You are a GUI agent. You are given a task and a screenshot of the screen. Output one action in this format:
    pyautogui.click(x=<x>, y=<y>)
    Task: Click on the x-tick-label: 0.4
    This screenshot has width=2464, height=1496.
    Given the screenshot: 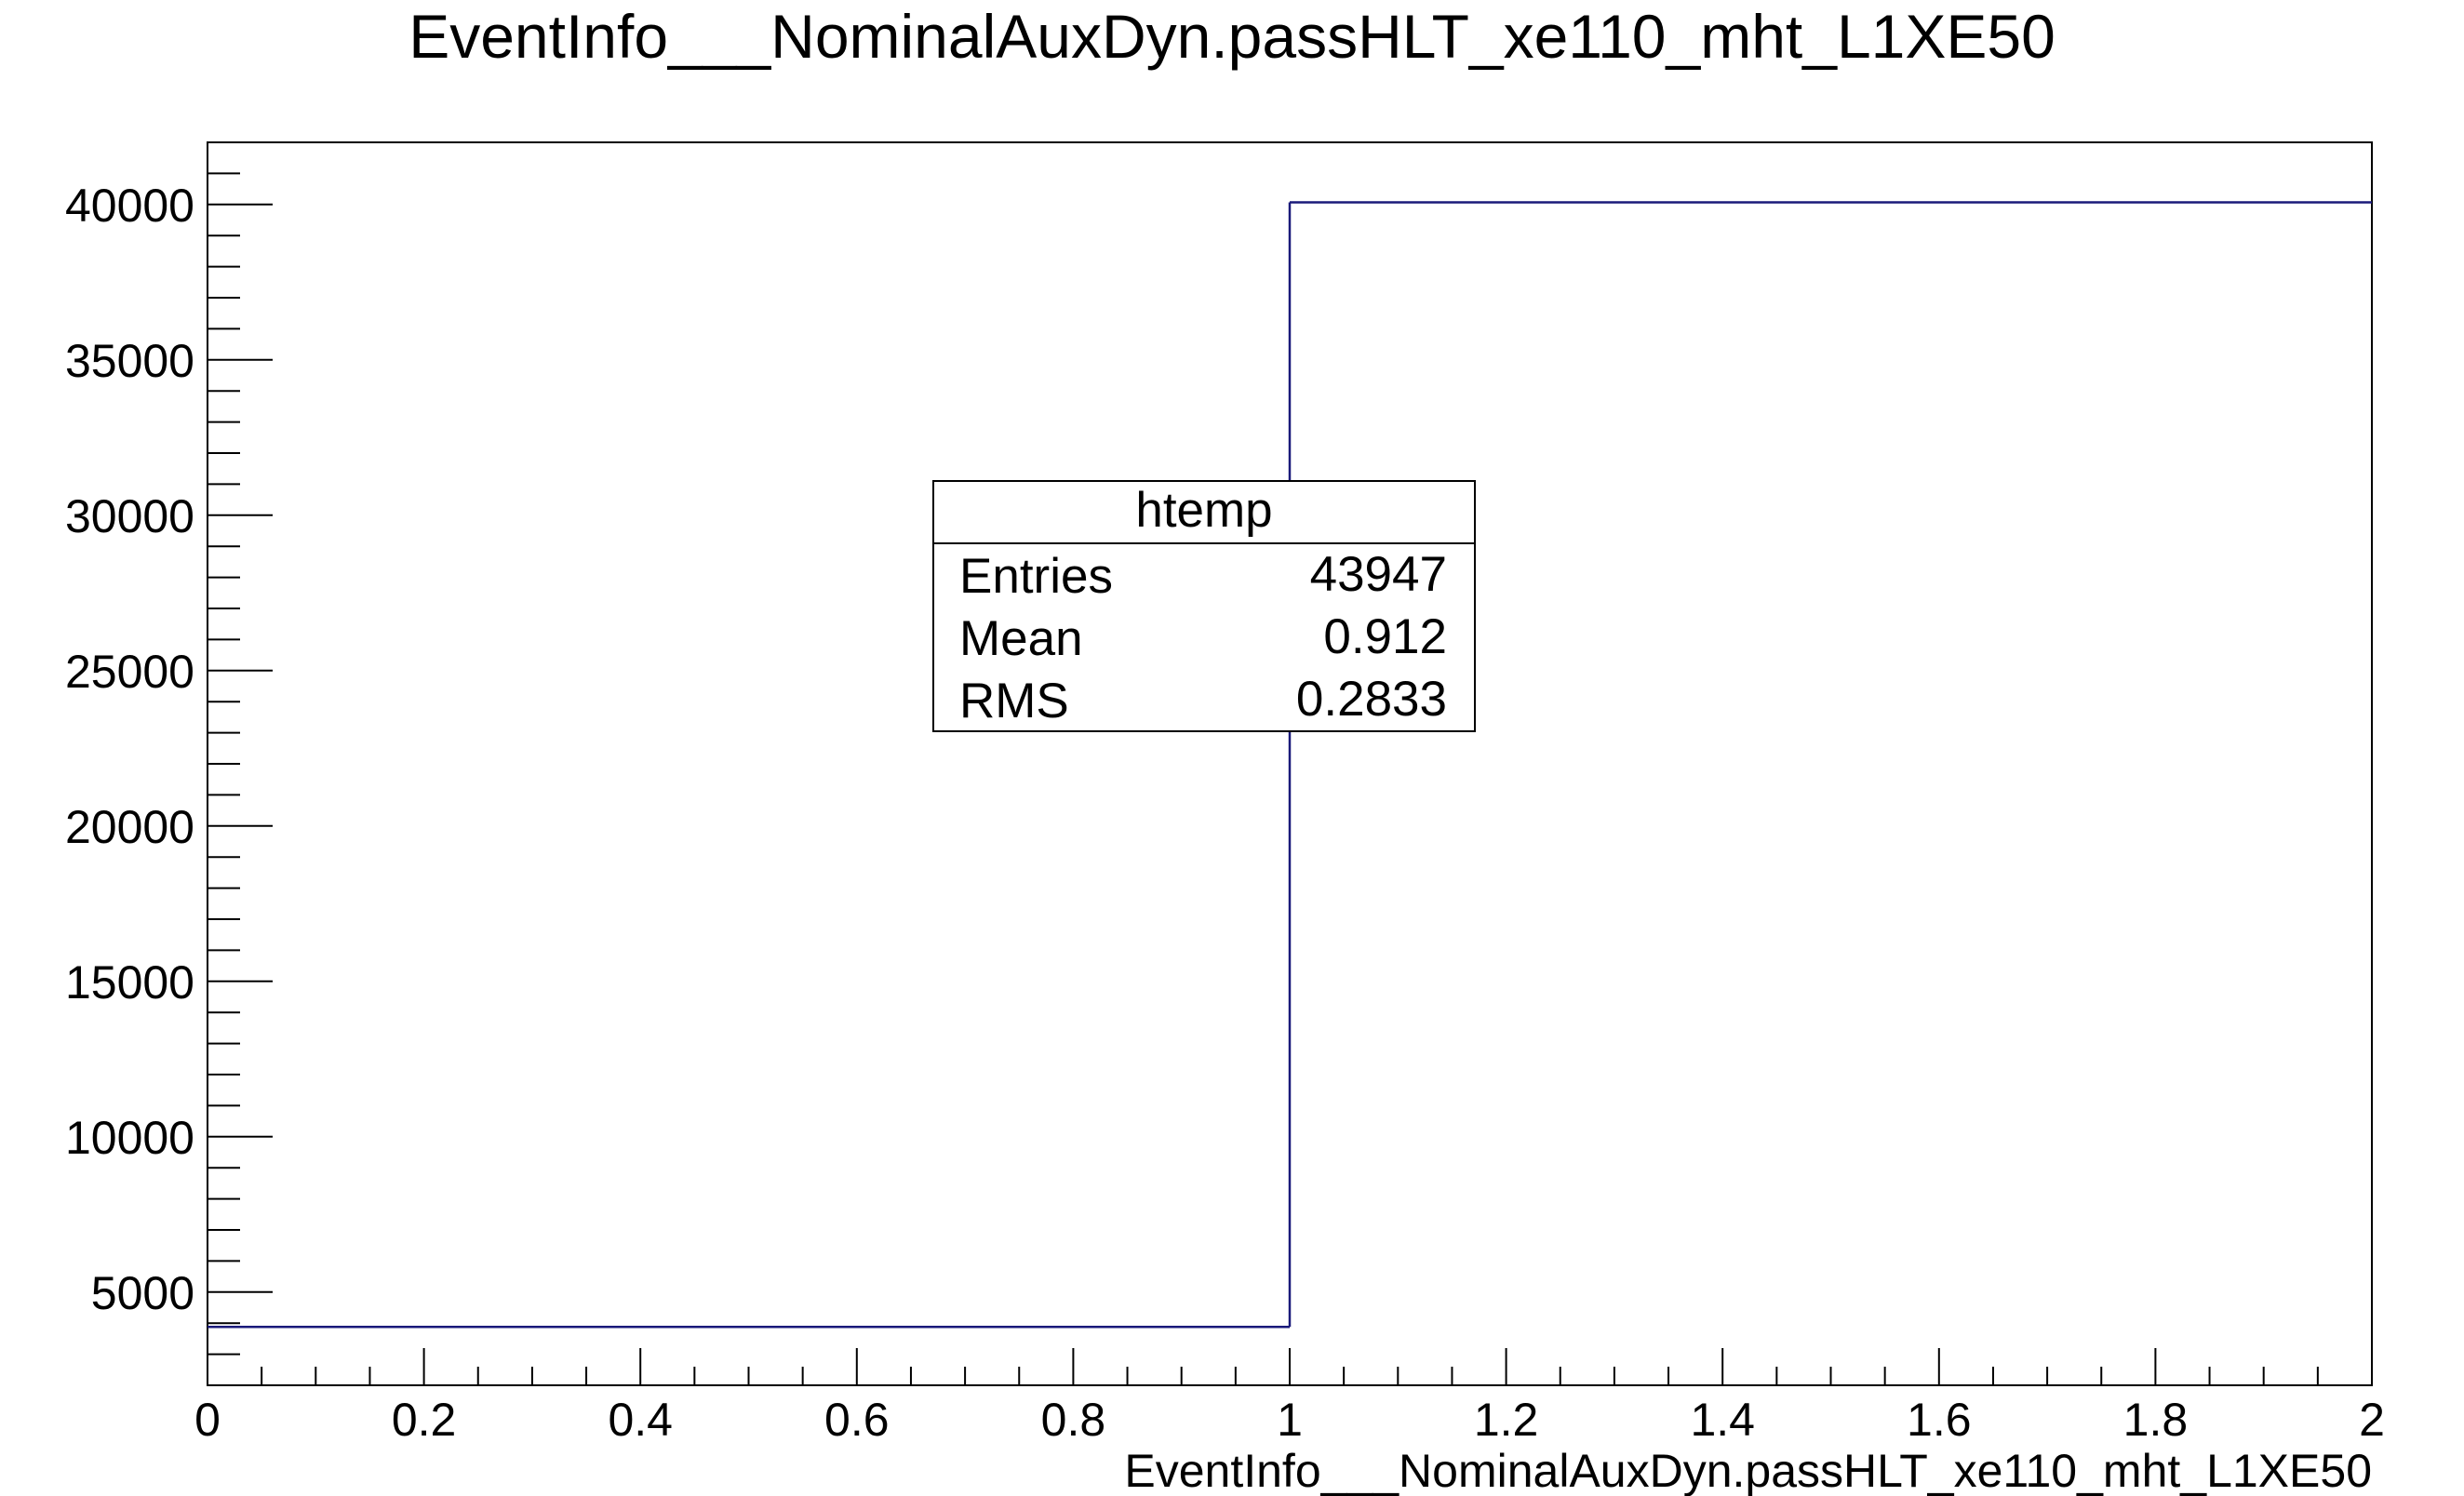 What is the action you would take?
    pyautogui.click(x=640, y=1420)
    